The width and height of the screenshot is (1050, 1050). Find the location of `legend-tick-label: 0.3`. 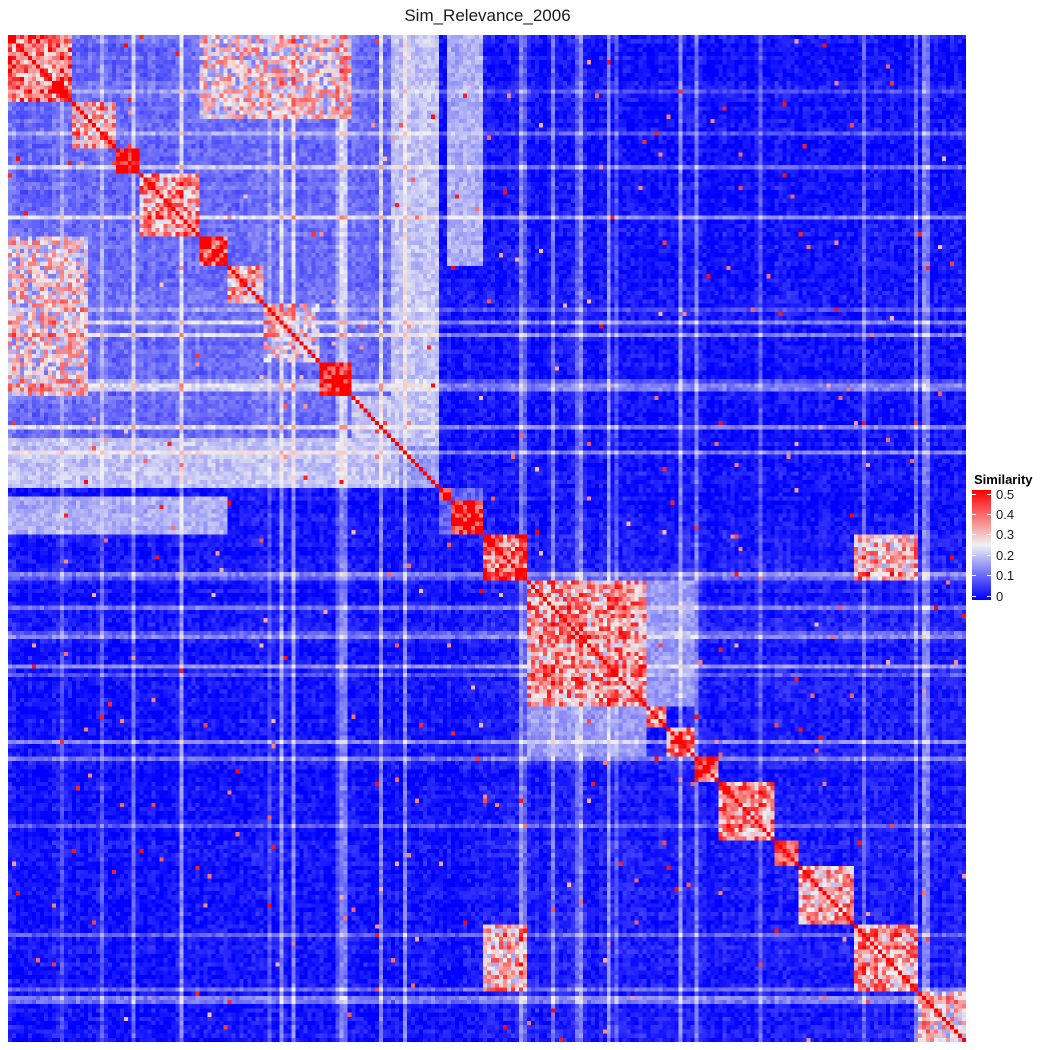

legend-tick-label: 0.3 is located at coordinates (1005, 535).